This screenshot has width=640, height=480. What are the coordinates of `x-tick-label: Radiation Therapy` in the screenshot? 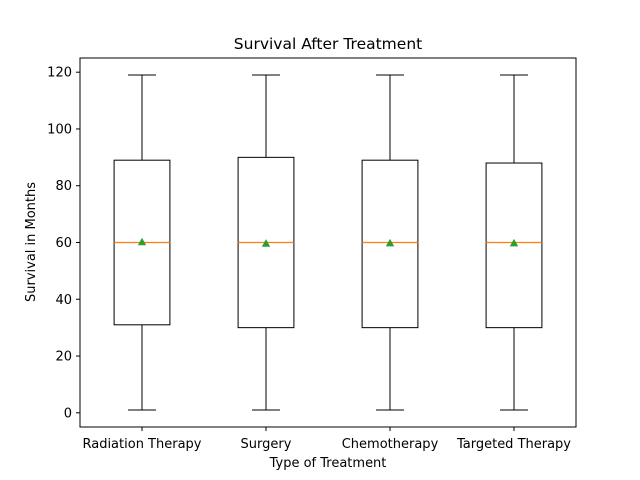 It's located at (141, 444).